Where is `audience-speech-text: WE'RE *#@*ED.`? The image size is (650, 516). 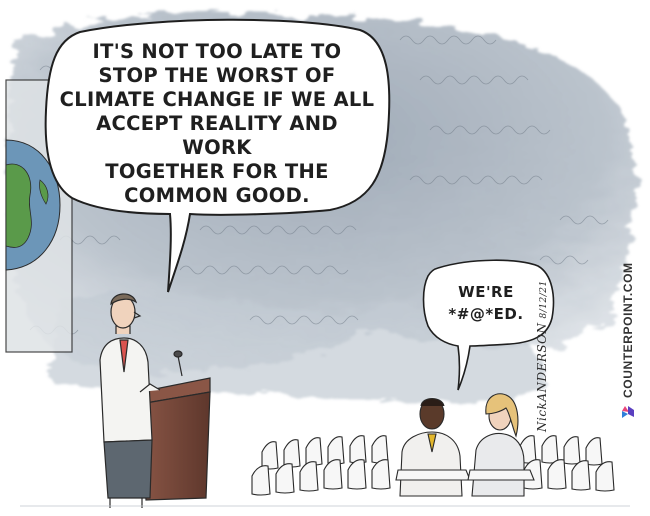 audience-speech-text: WE'RE *#@*ED. is located at coordinates (486, 303).